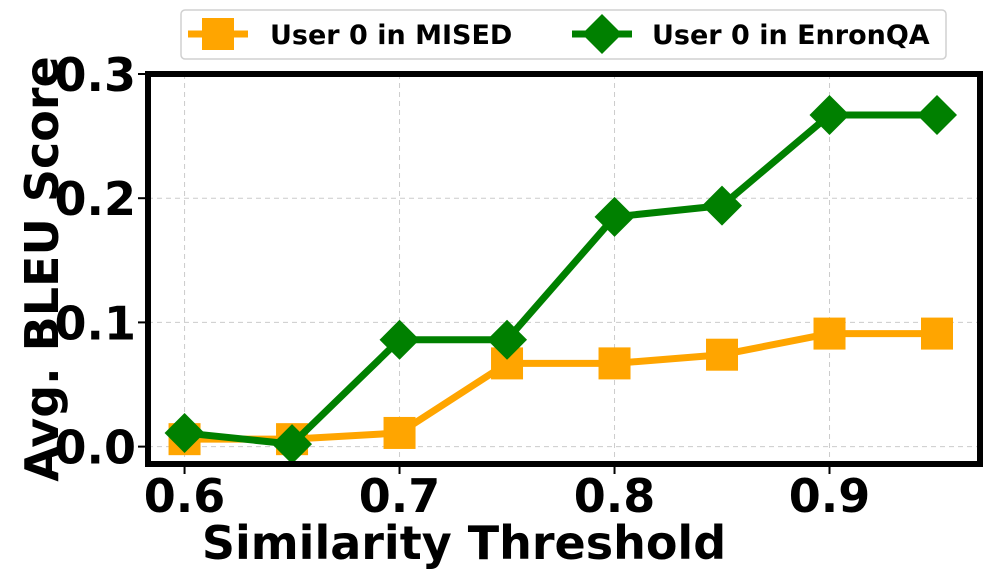 The image size is (989, 575). I want to click on y-axis-label: Avg. BLEU Score, so click(42, 268).